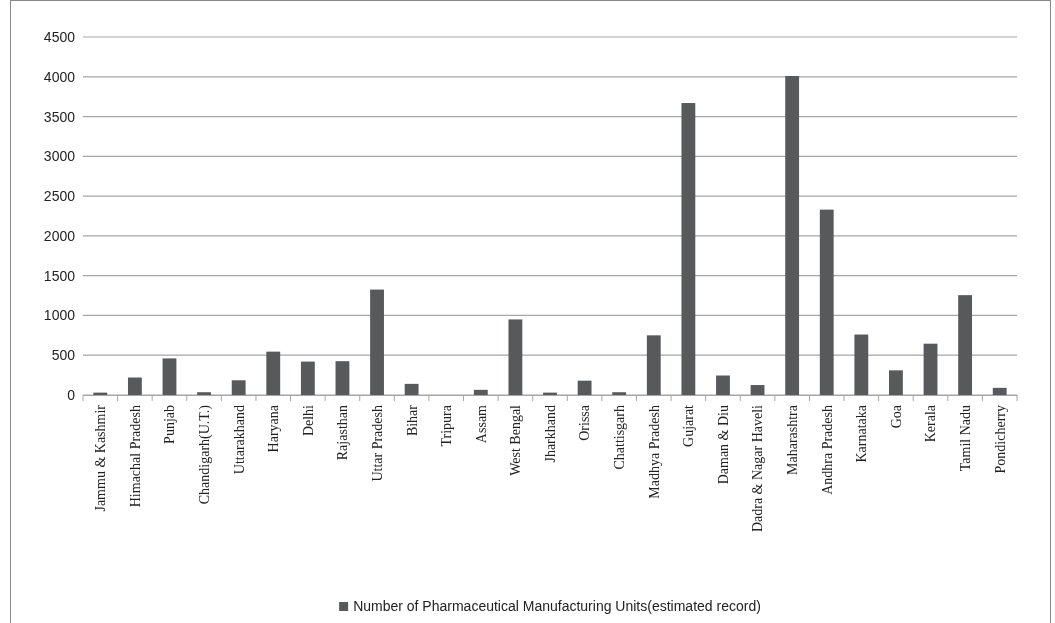 Image resolution: width=1055 pixels, height=623 pixels. What do you see at coordinates (101, 458) in the screenshot?
I see `x-tick-label: Jammu & Kashmir` at bounding box center [101, 458].